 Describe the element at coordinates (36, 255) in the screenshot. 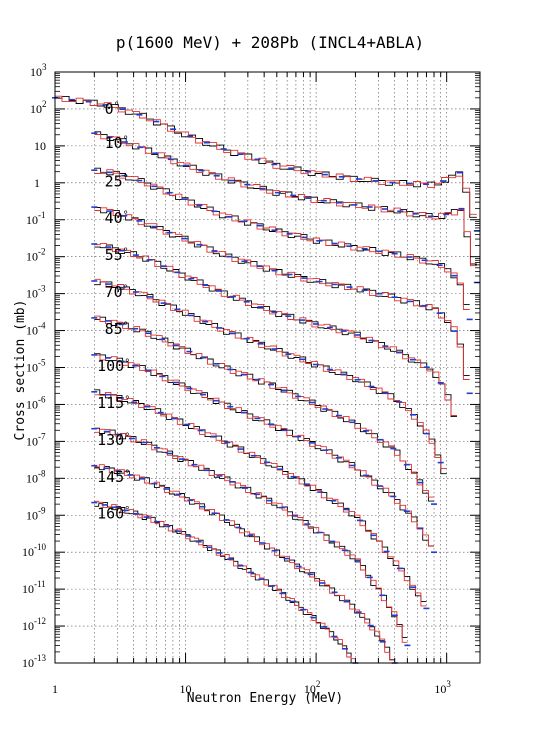

I see `y-tick-label: 10⁻²` at that location.